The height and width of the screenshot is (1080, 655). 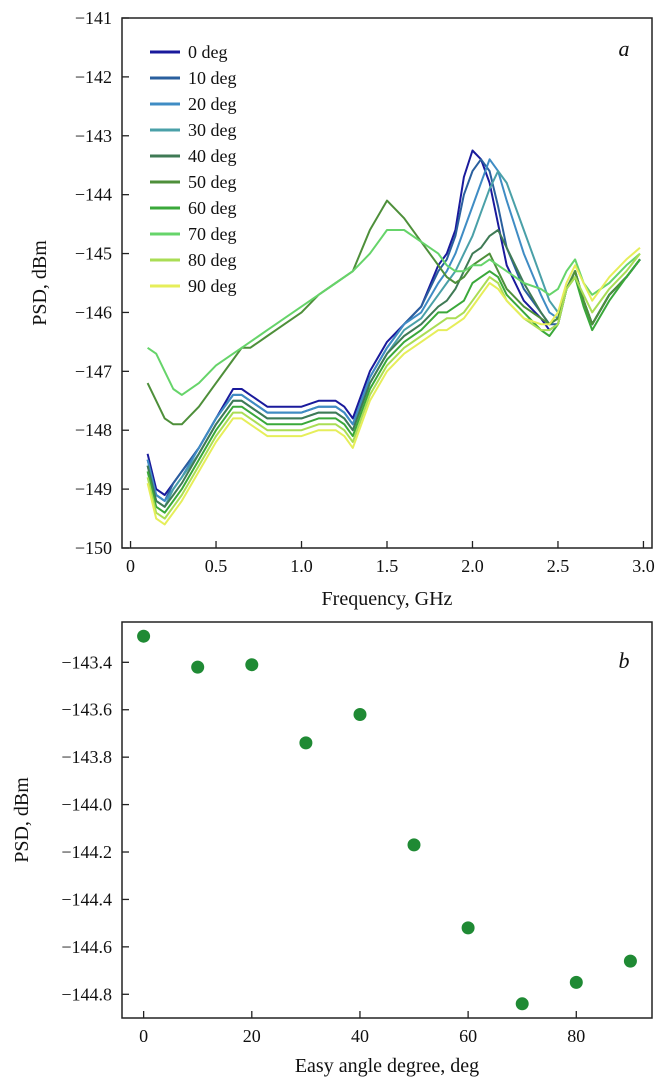 I want to click on panel-b-x-axis-title: Easy angle degree, deg, so click(x=387, y=1066).